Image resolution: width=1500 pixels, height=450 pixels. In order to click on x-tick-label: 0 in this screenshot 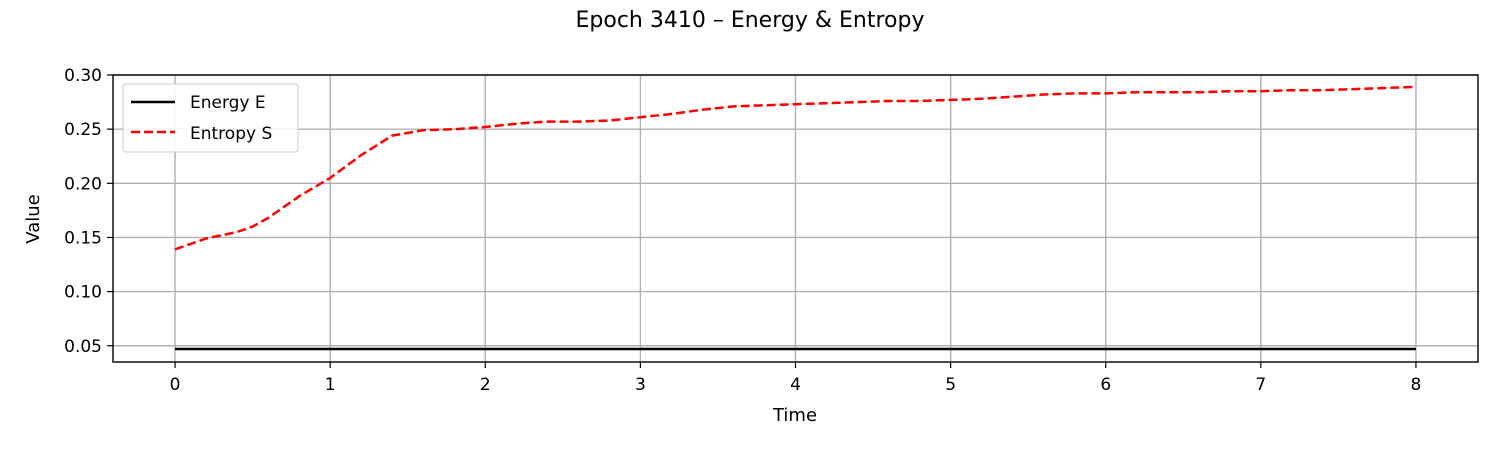, I will do `click(175, 385)`.